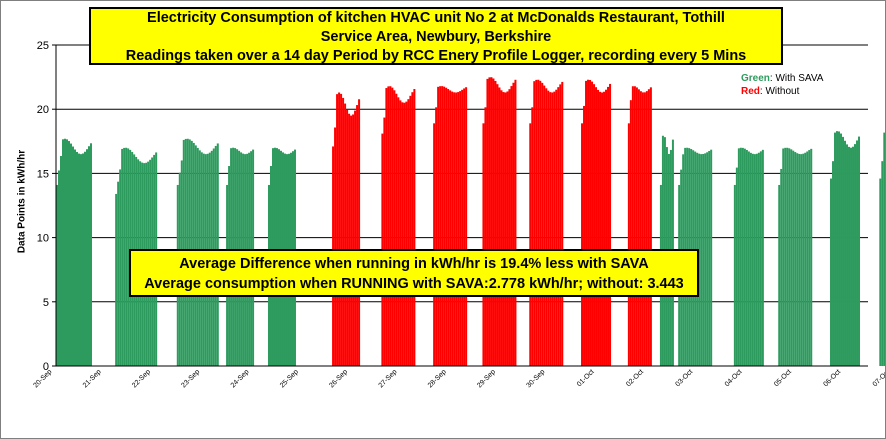  Describe the element at coordinates (832, 378) in the screenshot. I see `x-tick-label: 06-Oct` at that location.